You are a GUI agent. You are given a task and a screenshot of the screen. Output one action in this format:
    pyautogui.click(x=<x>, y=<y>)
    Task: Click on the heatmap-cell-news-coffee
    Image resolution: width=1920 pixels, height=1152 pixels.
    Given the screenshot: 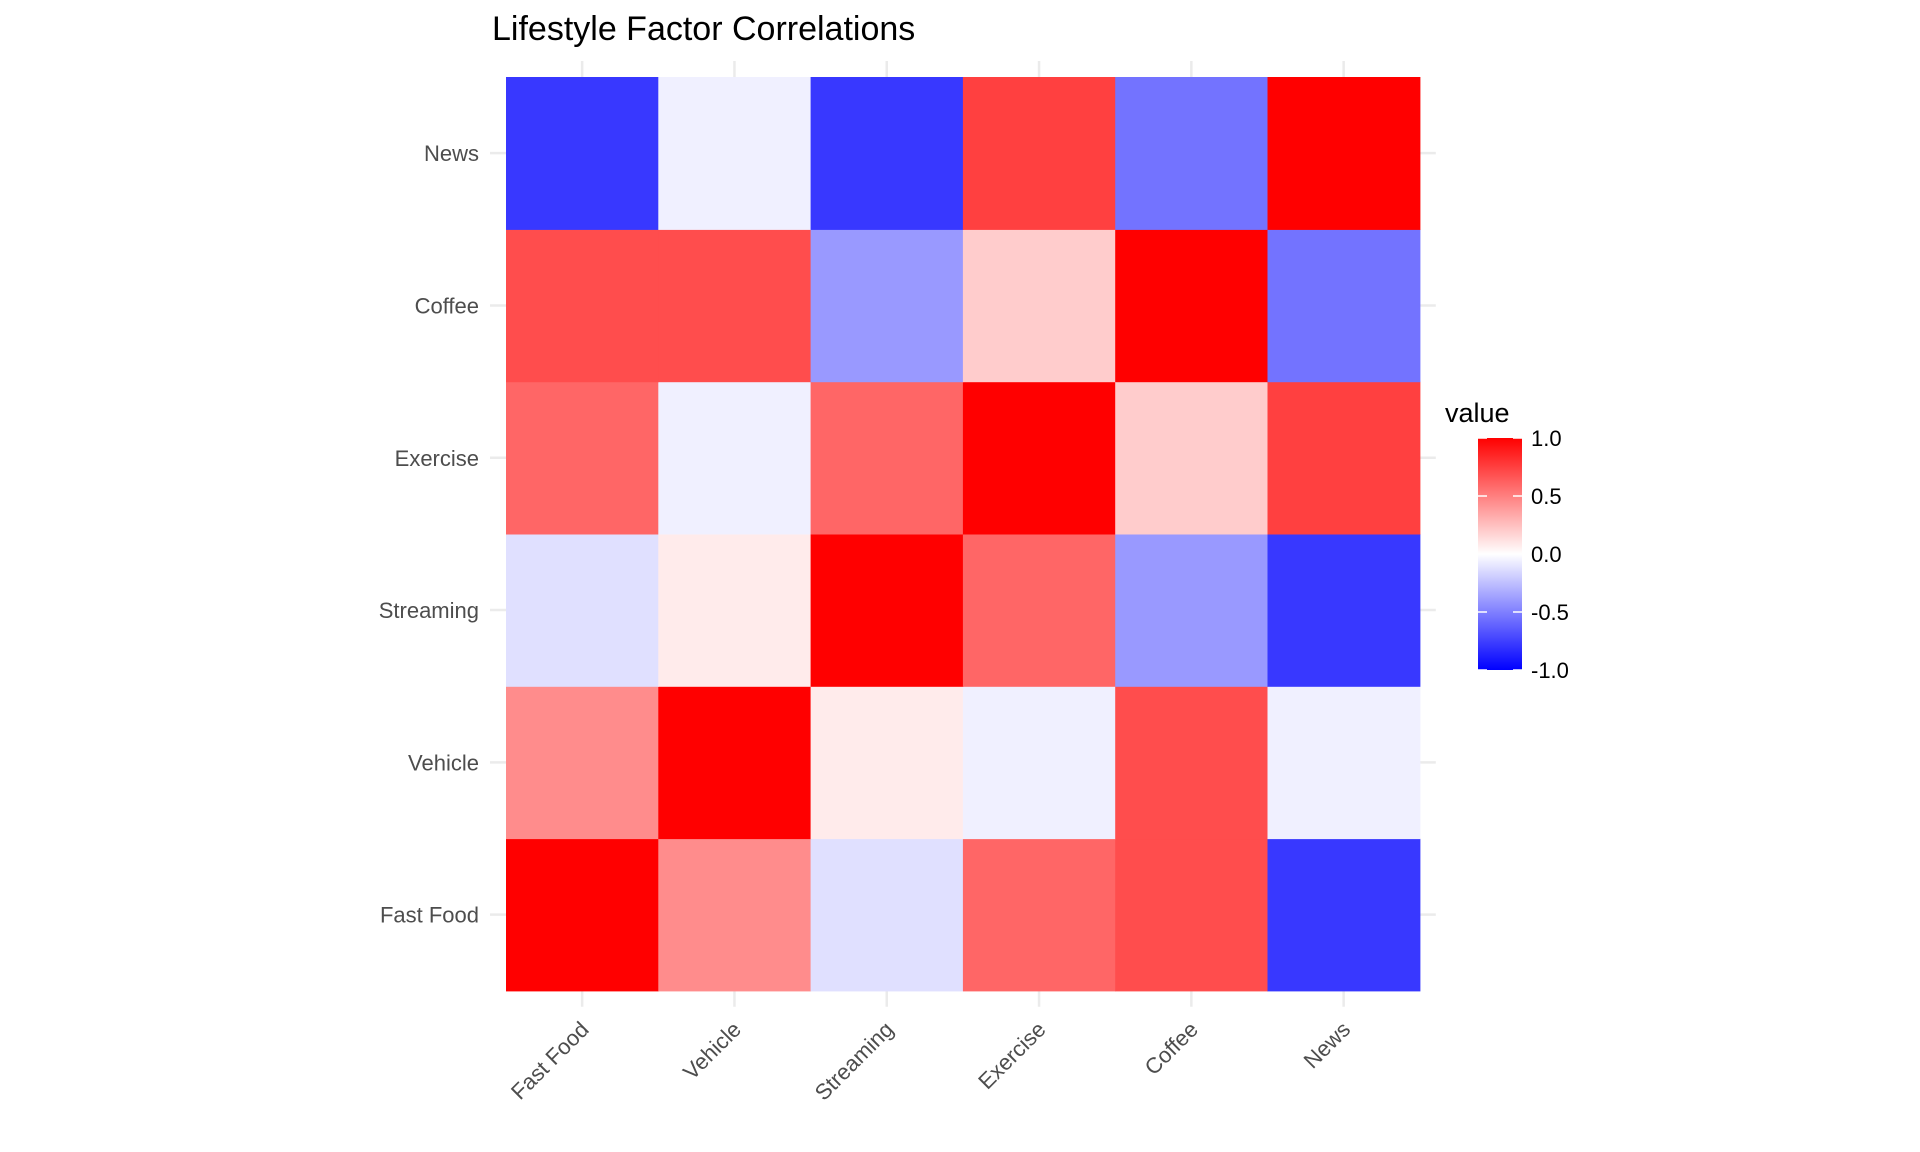 What is the action you would take?
    pyautogui.click(x=1192, y=153)
    